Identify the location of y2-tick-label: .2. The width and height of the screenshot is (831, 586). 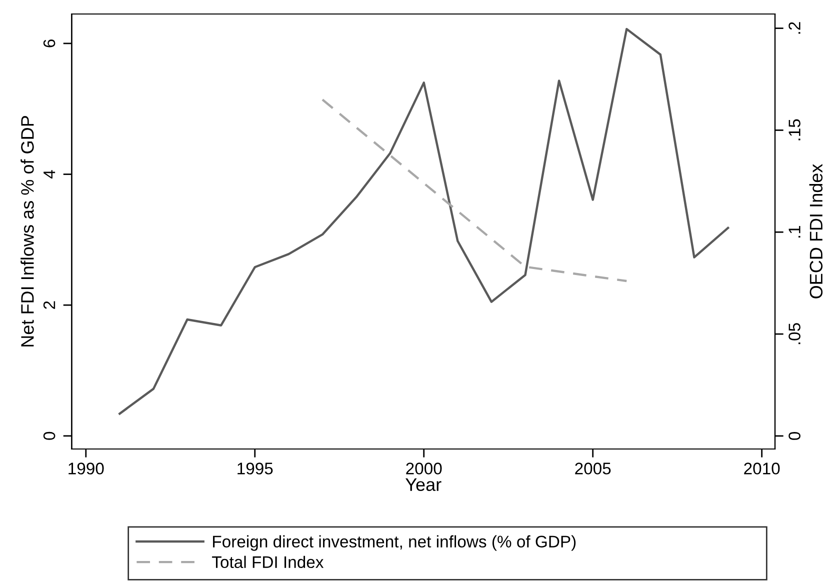
(794, 28).